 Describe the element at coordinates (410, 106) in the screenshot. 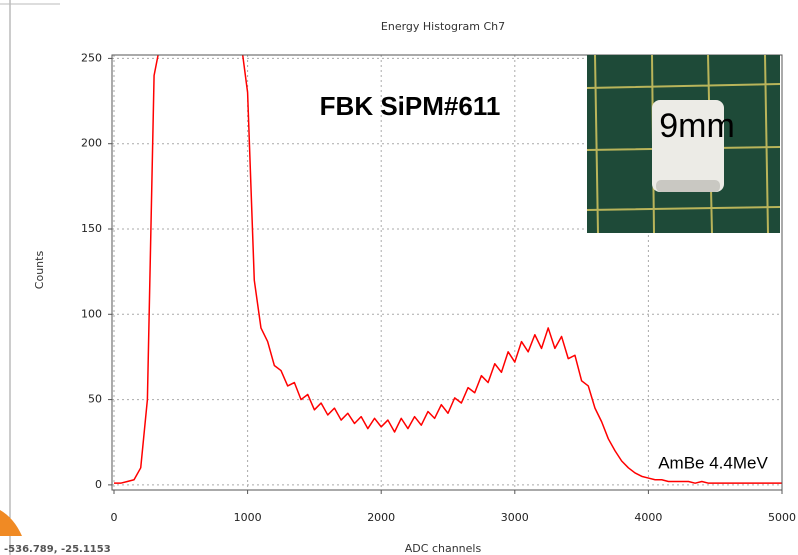

I see `annotation: FBK SiPM#611` at that location.